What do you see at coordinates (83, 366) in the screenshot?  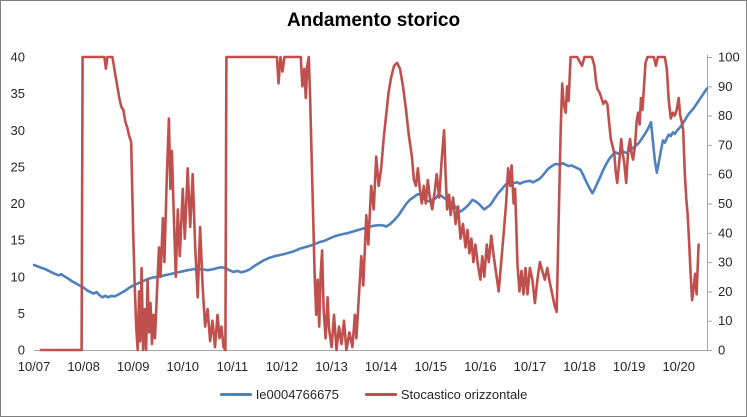 I see `x-axis-tick-label: 10/08` at bounding box center [83, 366].